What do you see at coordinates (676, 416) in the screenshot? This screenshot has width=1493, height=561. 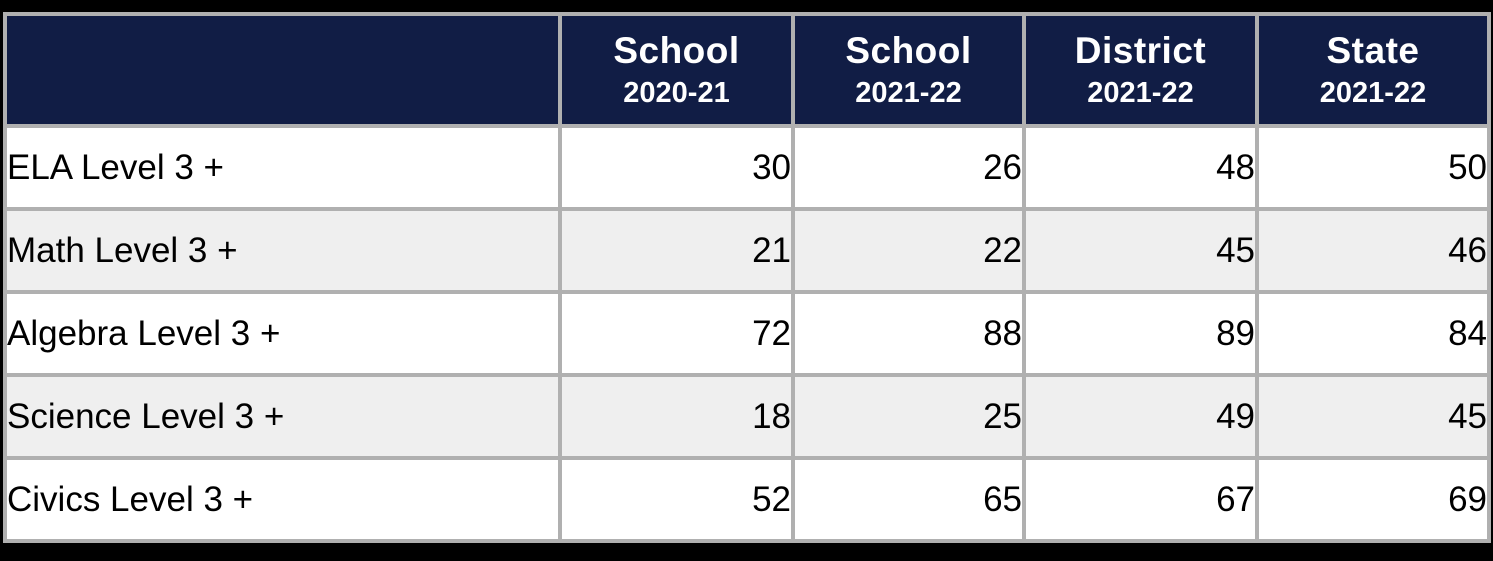 I see `value-cell: 18` at bounding box center [676, 416].